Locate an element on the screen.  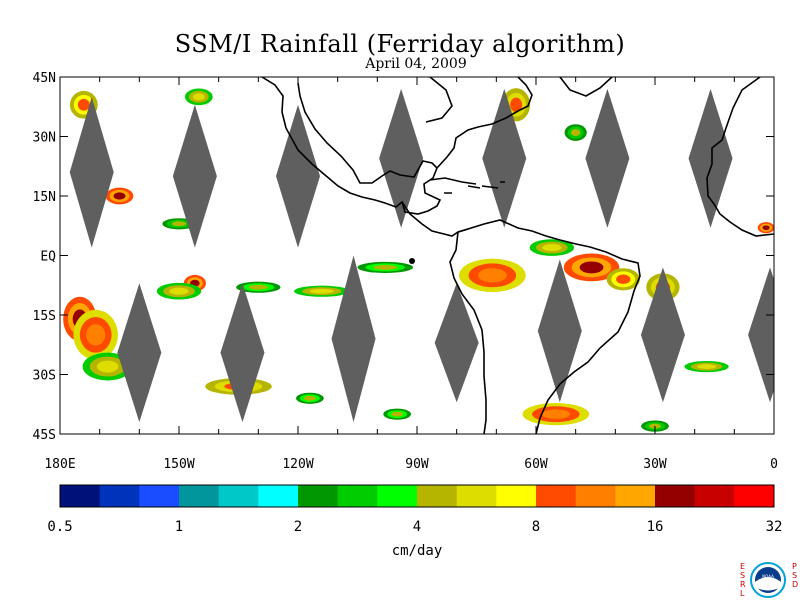
logo-letter-d: D is located at coordinates (795, 584).